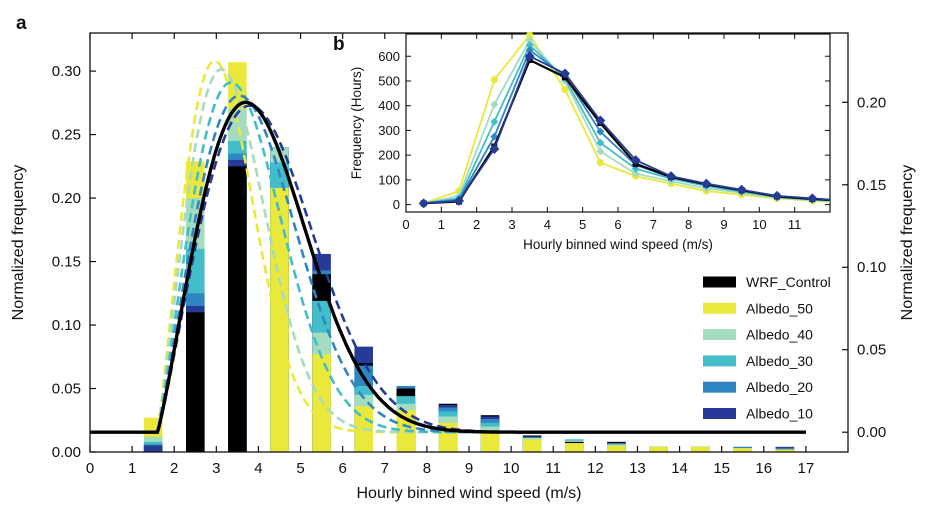  Describe the element at coordinates (66, 325) in the screenshot. I see `y-tick-label-0.10: 0.10` at that location.